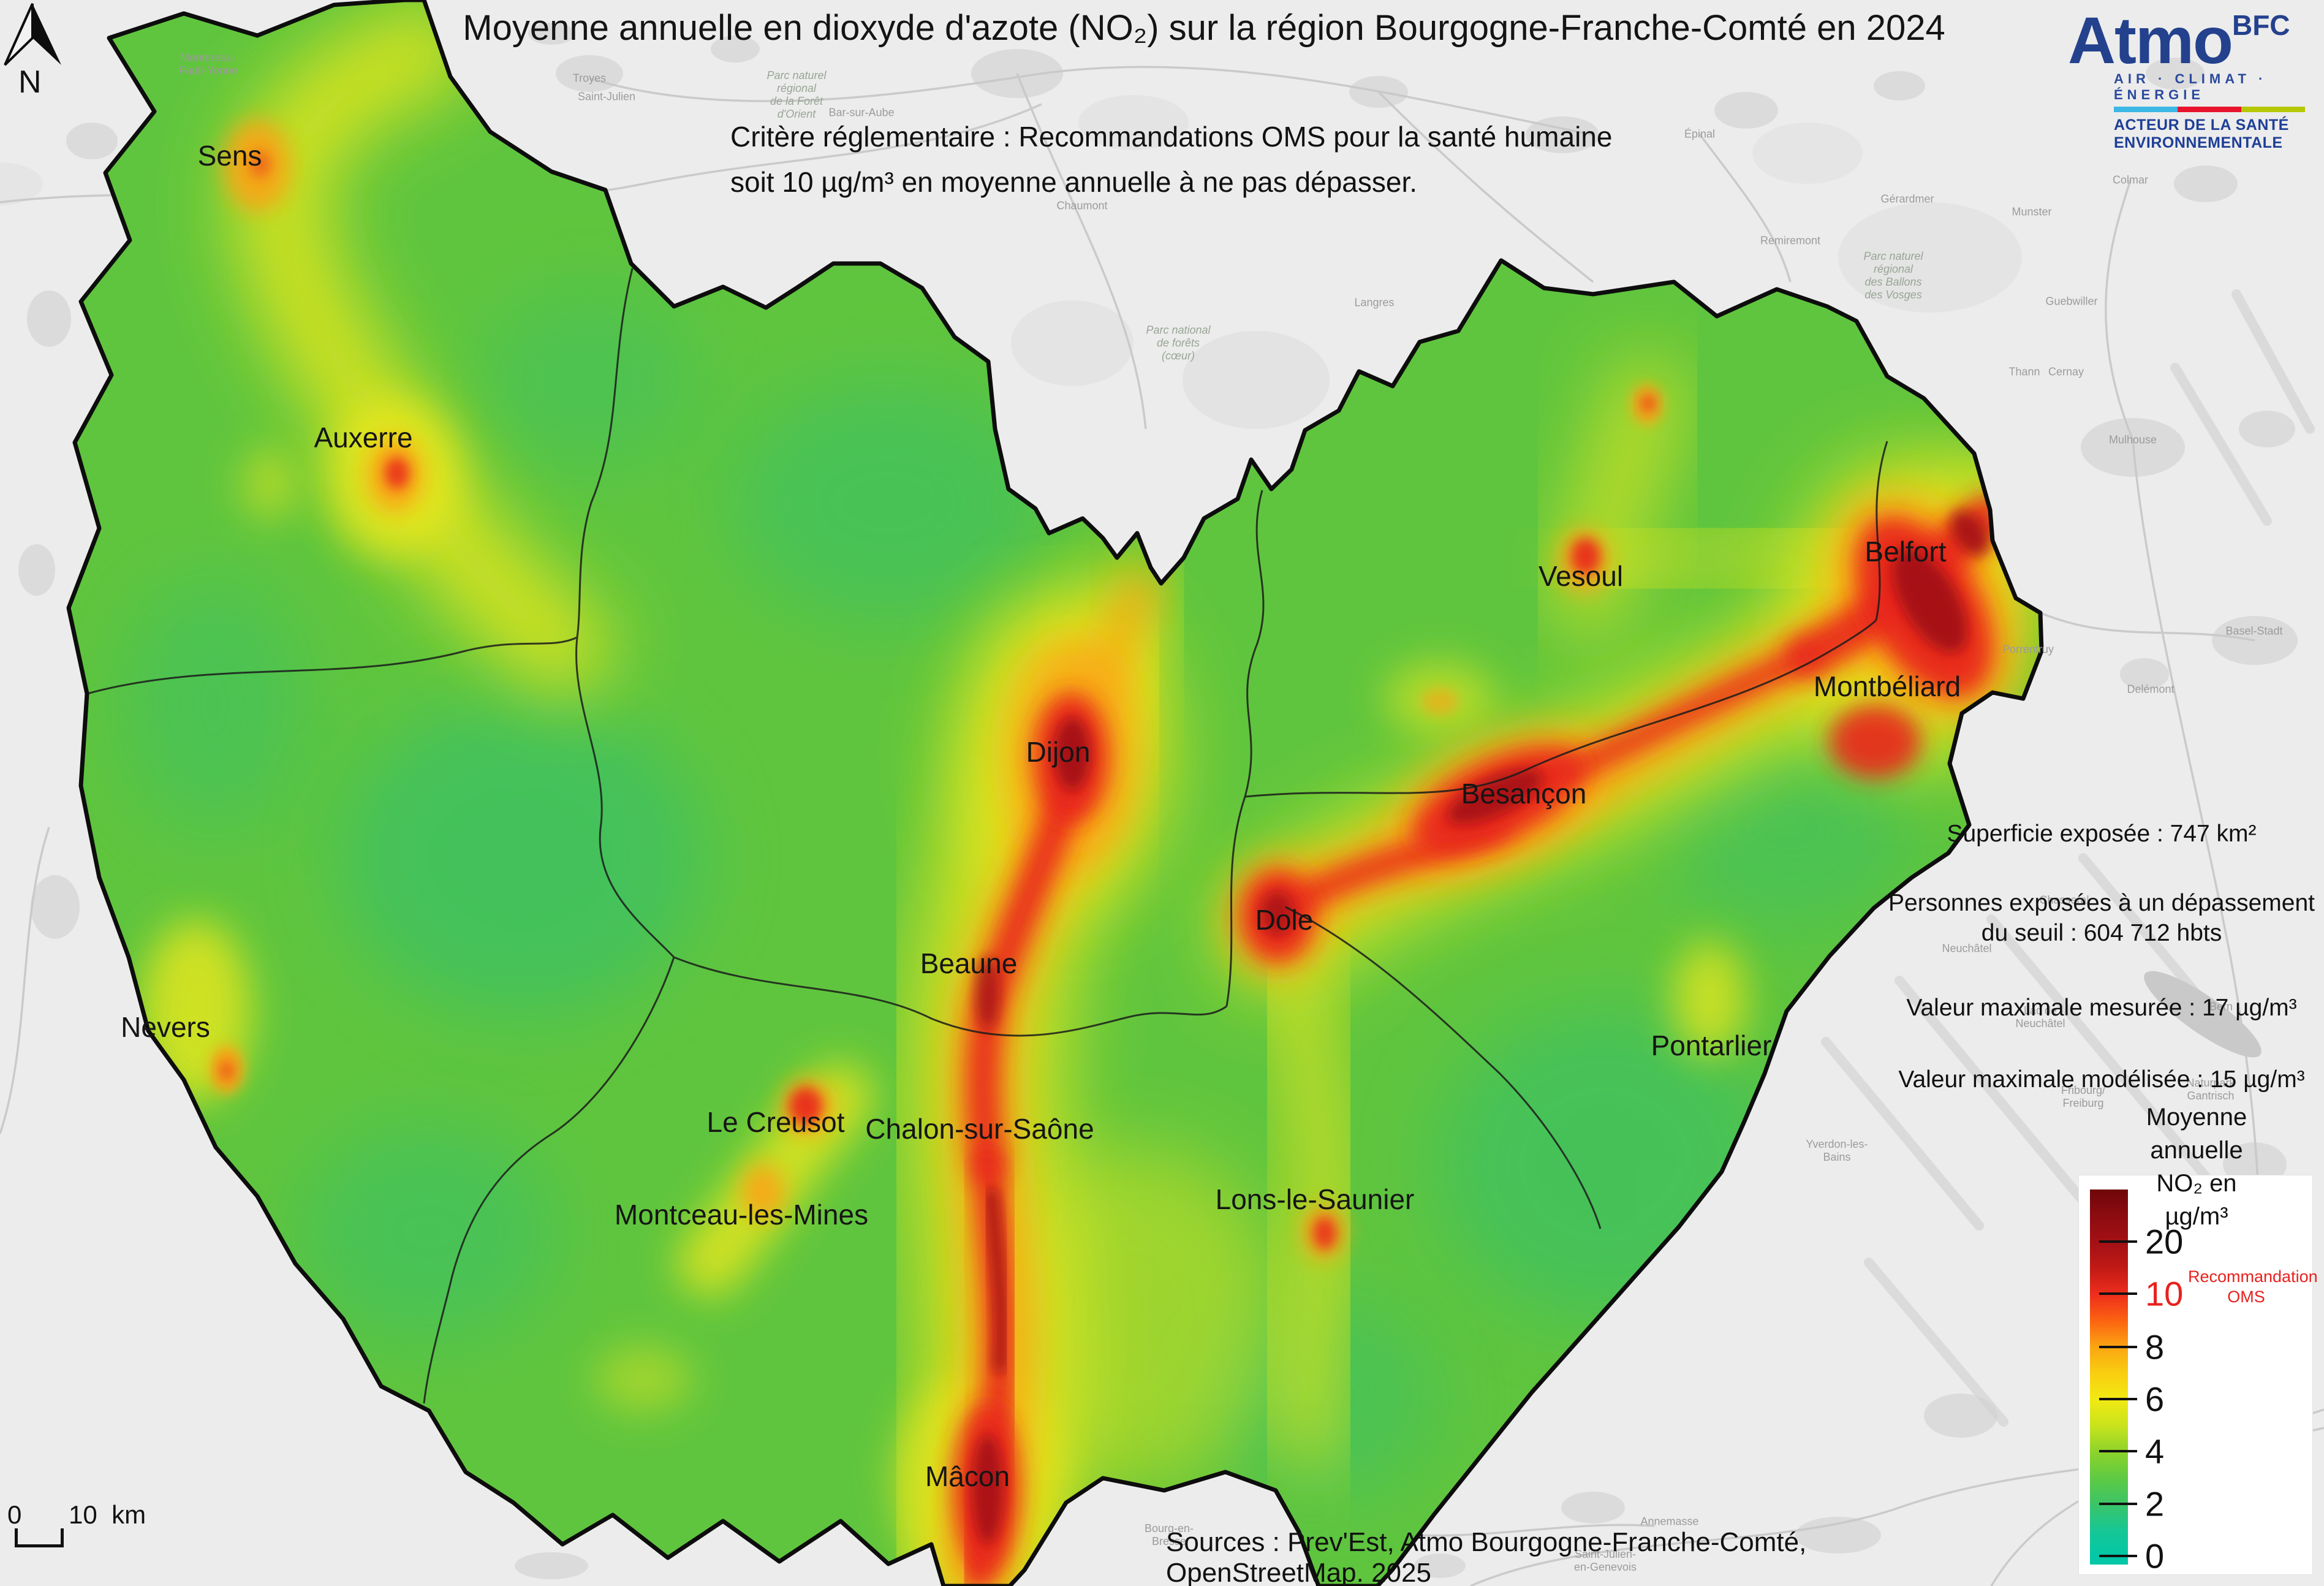 This screenshot has height=1586, width=2324. What do you see at coordinates (606, 97) in the screenshot?
I see `basemap-label-saint-julien: Saint-Julien` at bounding box center [606, 97].